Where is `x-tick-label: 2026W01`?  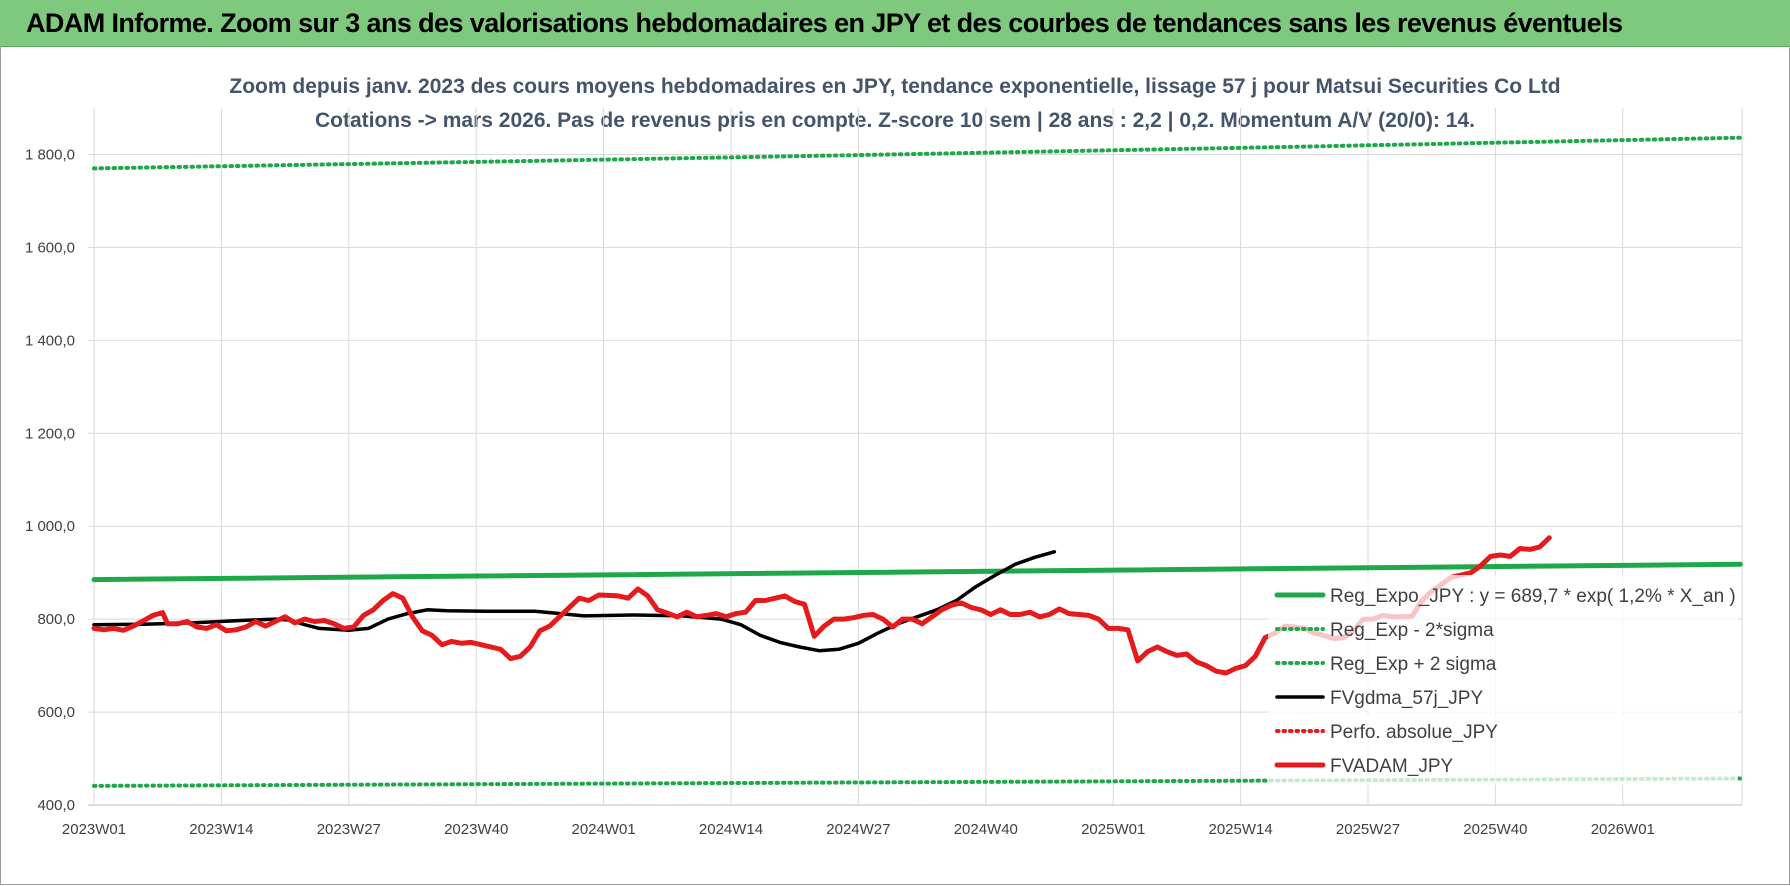 x-tick-label: 2026W01 is located at coordinates (1623, 829).